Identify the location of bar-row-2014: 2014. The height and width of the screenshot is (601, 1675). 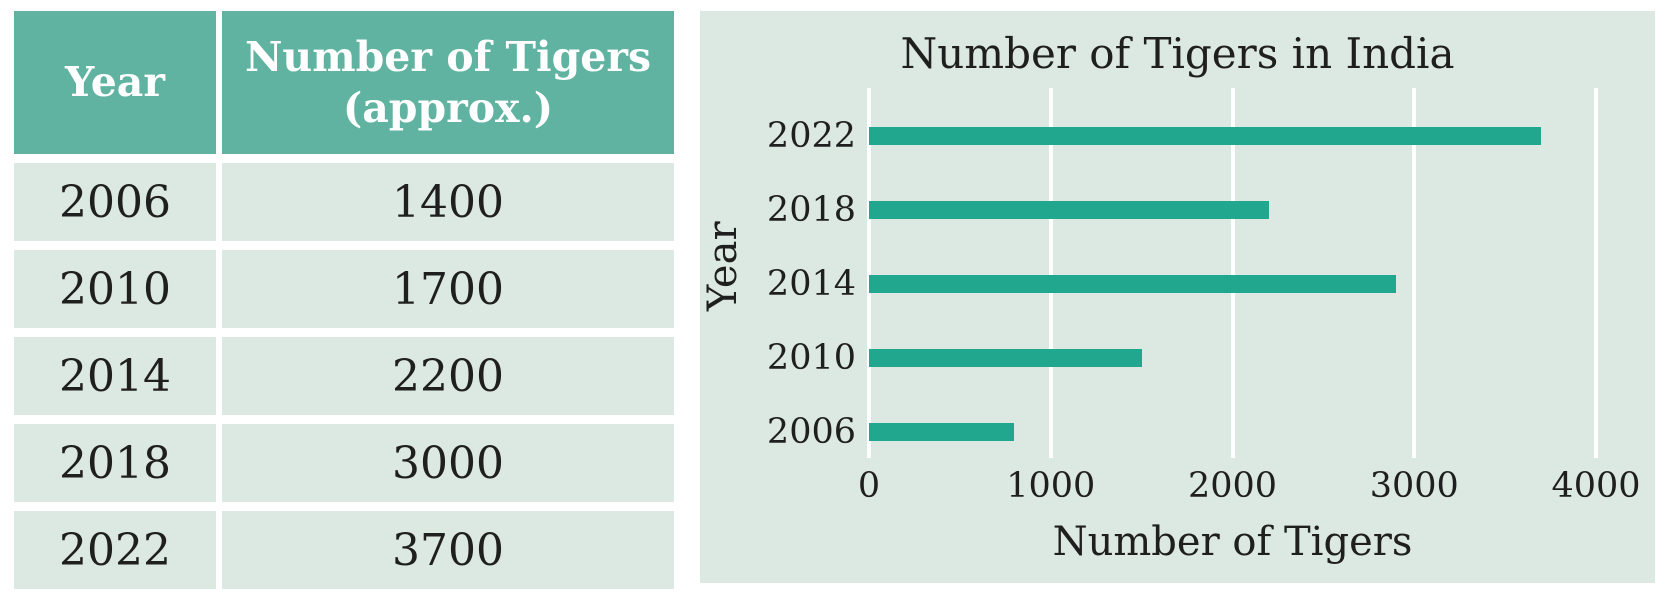
(1211, 273).